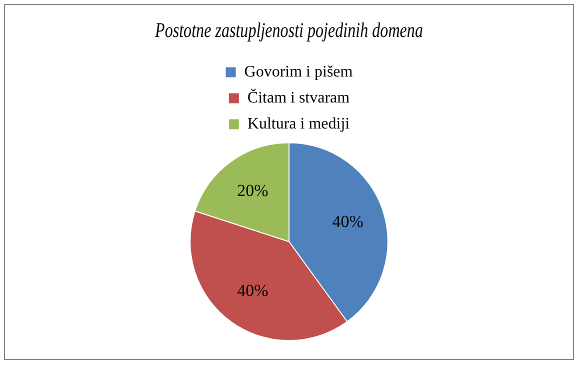 The width and height of the screenshot is (580, 366). Describe the element at coordinates (252, 190) in the screenshot. I see `data-label: 20%` at that location.